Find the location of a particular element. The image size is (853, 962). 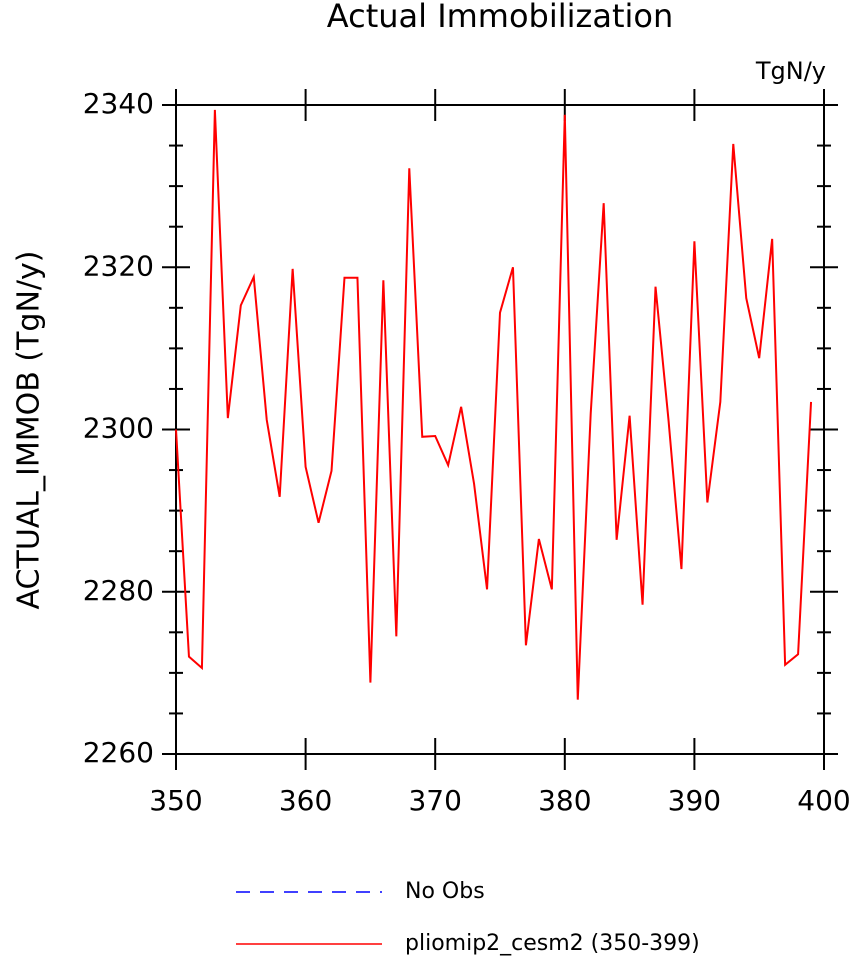

y-axis-label: ACTUAL_IMMOB (TgN/y) is located at coordinates (29, 430).